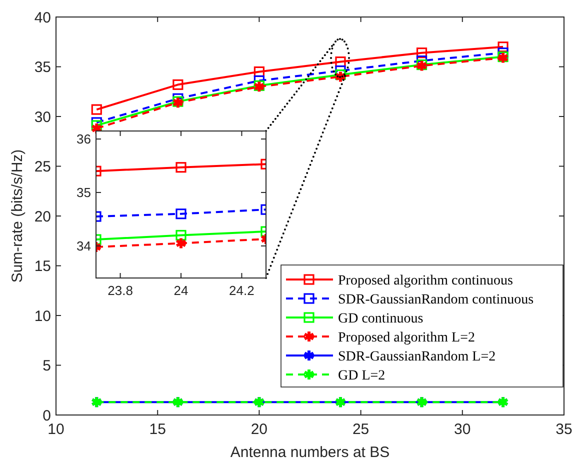  I want to click on y-tick-label: 30, so click(42, 117).